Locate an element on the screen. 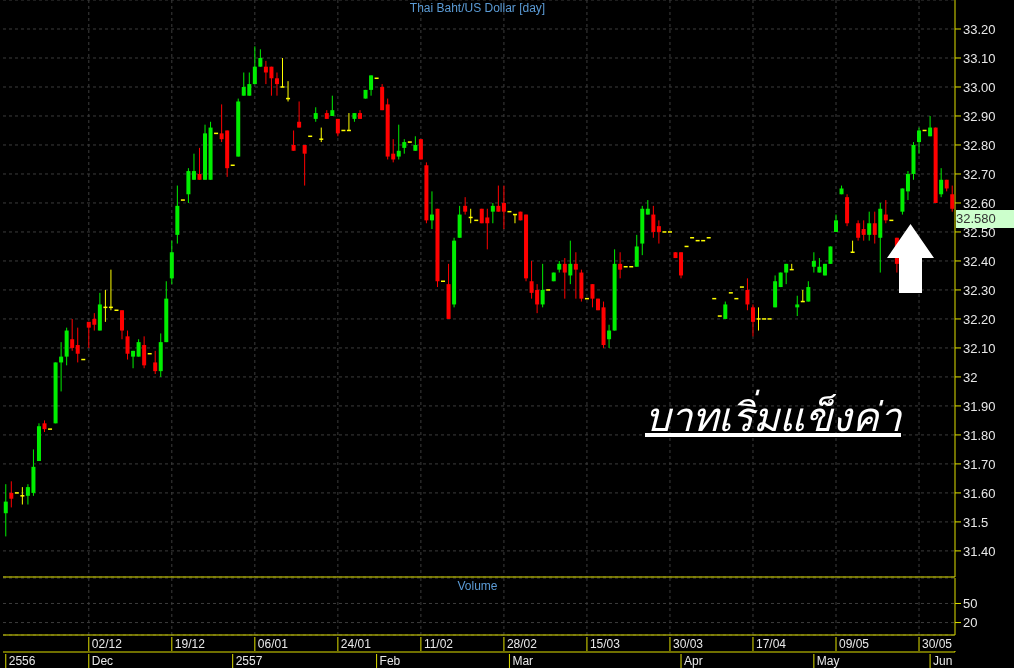 This screenshot has height=668, width=1014. category-label: 2556 is located at coordinates (22, 661).